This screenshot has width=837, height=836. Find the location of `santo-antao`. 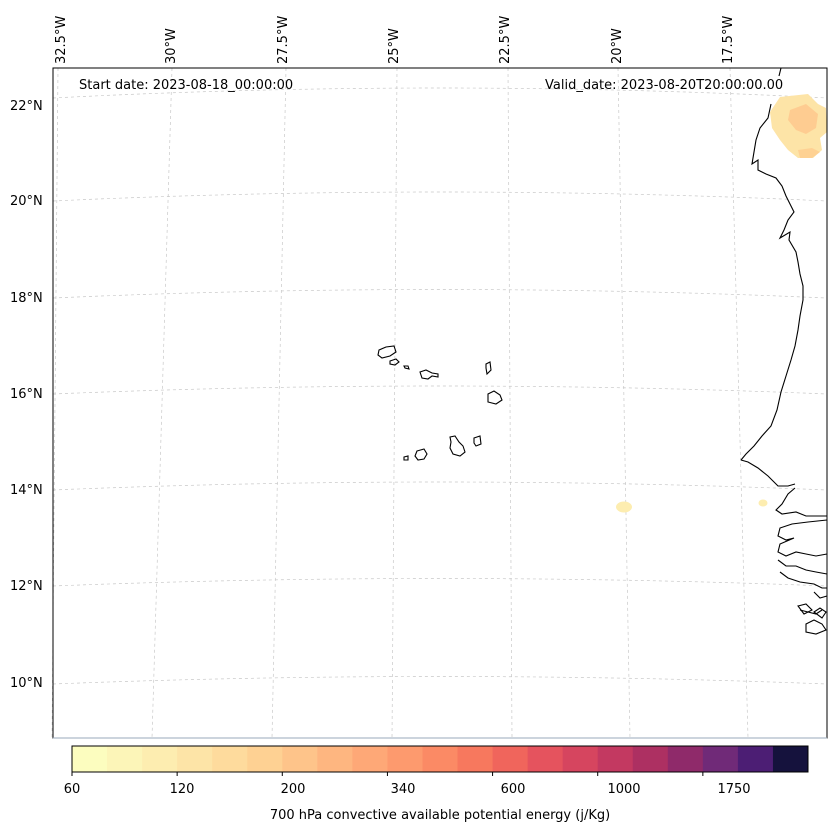

santo-antao is located at coordinates (387, 352).